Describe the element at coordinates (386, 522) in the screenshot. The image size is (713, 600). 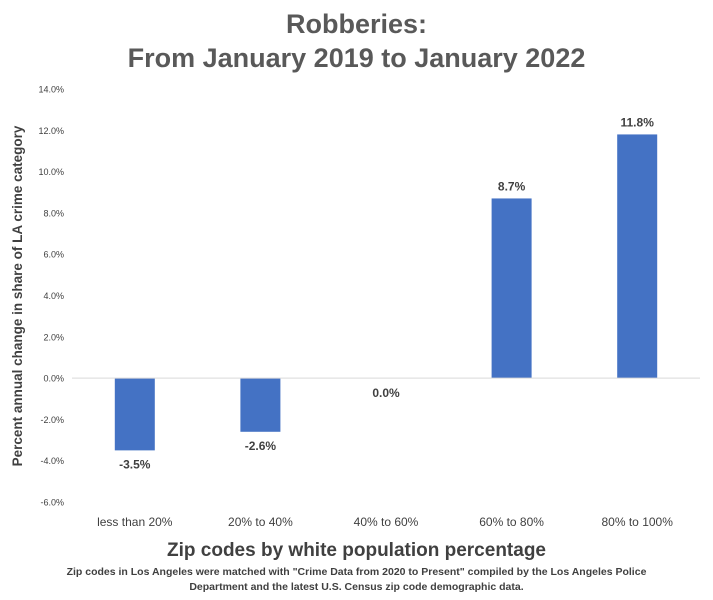
I see `x-tick-label: 40% to 60%` at that location.